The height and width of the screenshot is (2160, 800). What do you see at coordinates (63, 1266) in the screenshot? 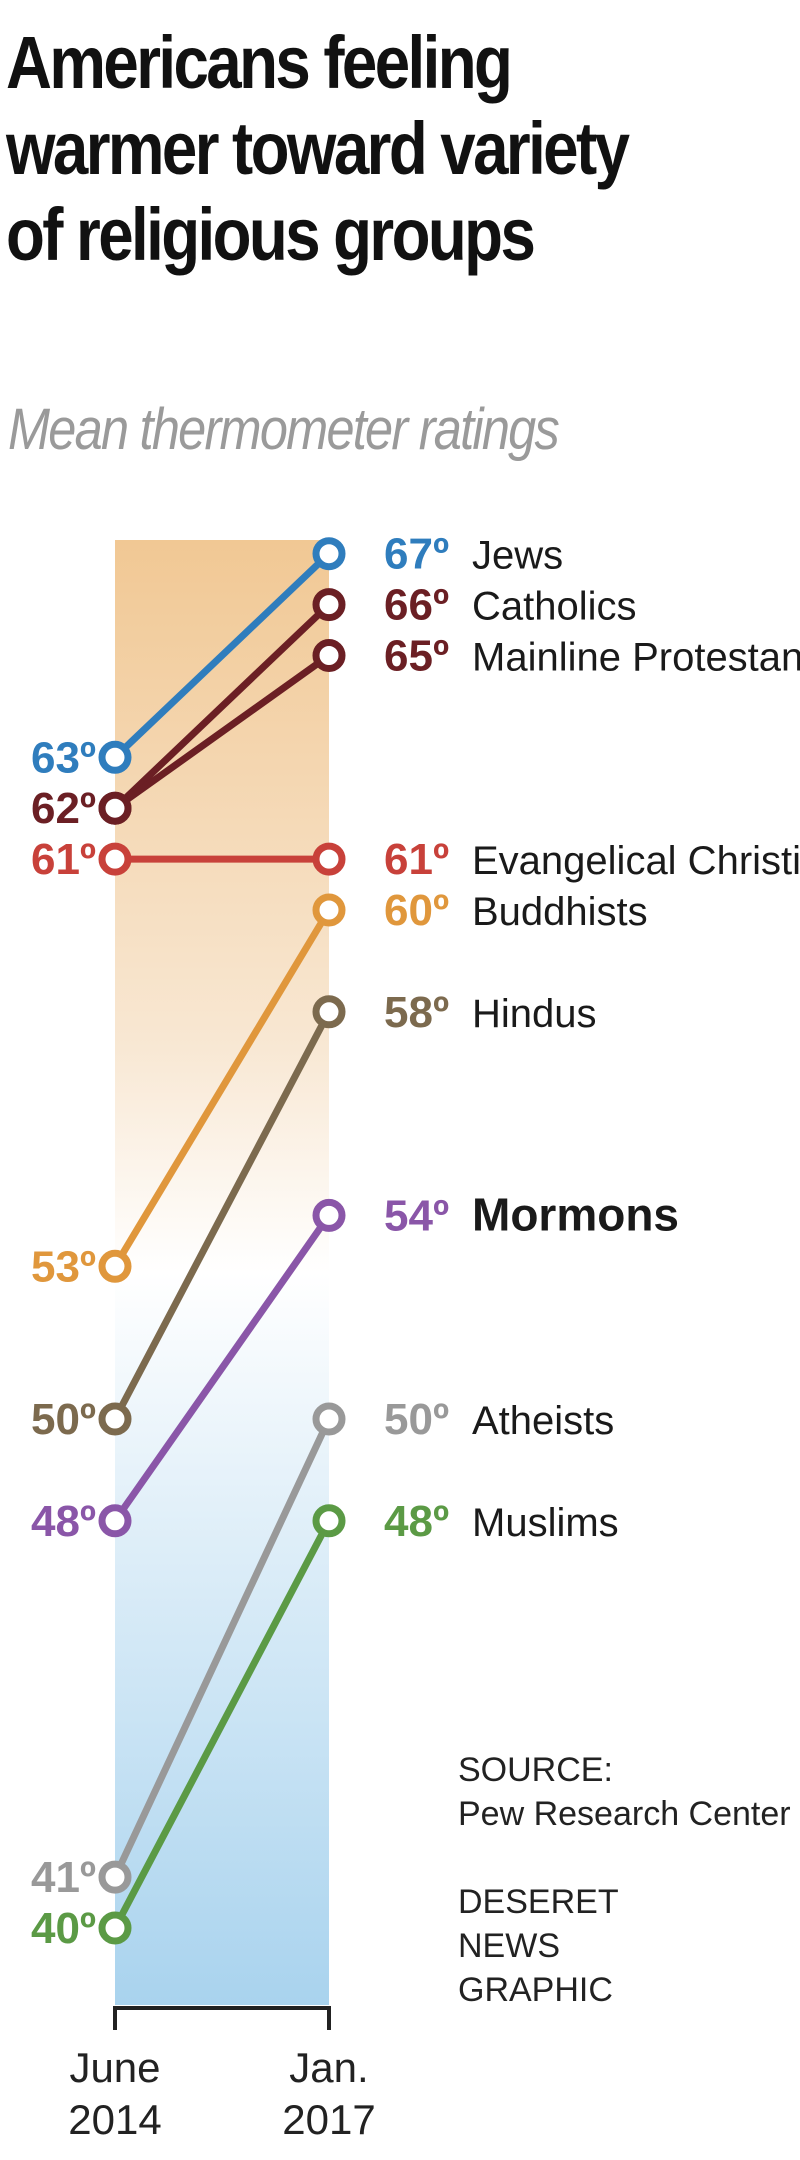
I see `value-label-left-53: 53º` at bounding box center [63, 1266].